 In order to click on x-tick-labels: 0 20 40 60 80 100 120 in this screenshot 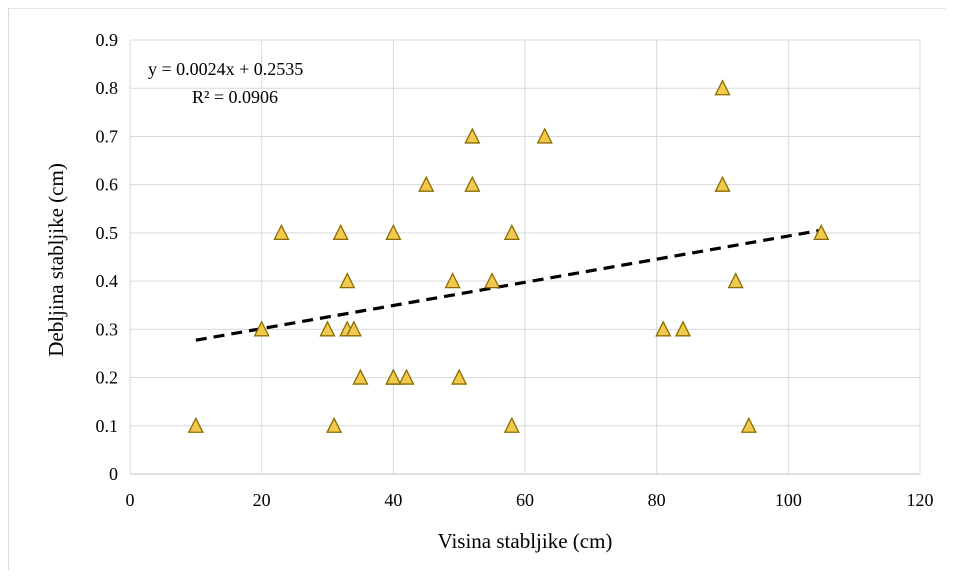, I will do `click(530, 500)`.